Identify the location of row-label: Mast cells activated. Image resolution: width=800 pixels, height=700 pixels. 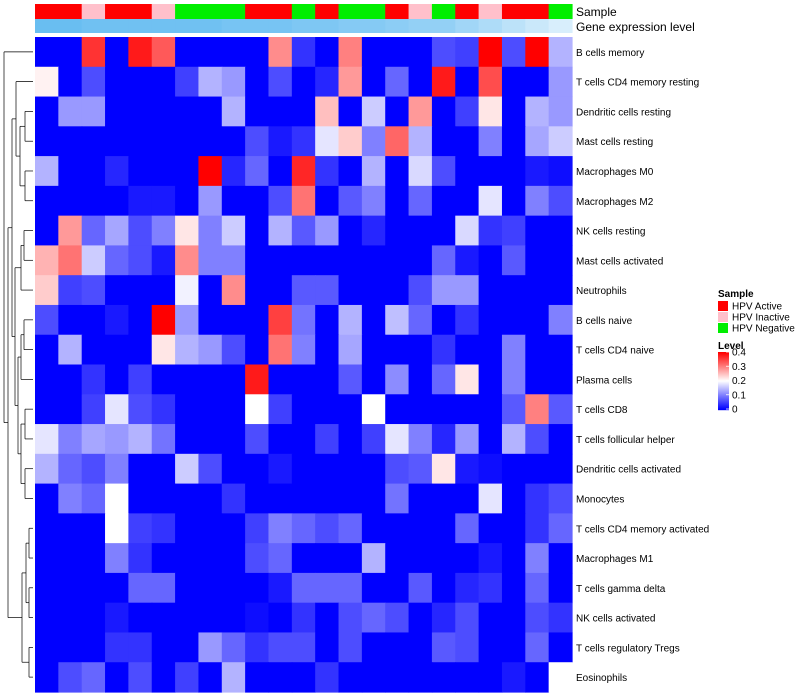
(619, 261).